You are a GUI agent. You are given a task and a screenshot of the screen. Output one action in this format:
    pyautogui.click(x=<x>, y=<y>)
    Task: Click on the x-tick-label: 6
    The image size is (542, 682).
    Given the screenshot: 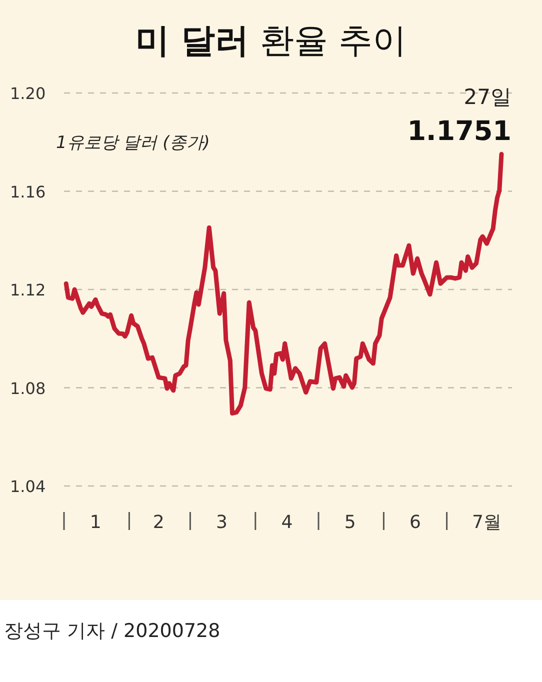 What is the action you would take?
    pyautogui.click(x=415, y=522)
    